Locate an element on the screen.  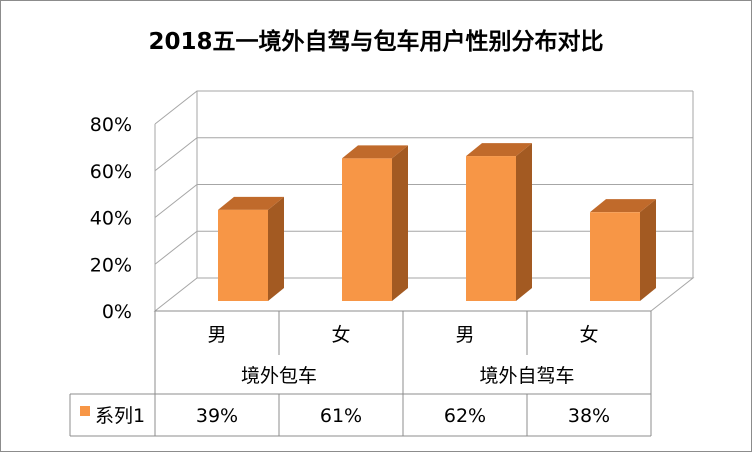
data-label: 61% is located at coordinates (341, 416).